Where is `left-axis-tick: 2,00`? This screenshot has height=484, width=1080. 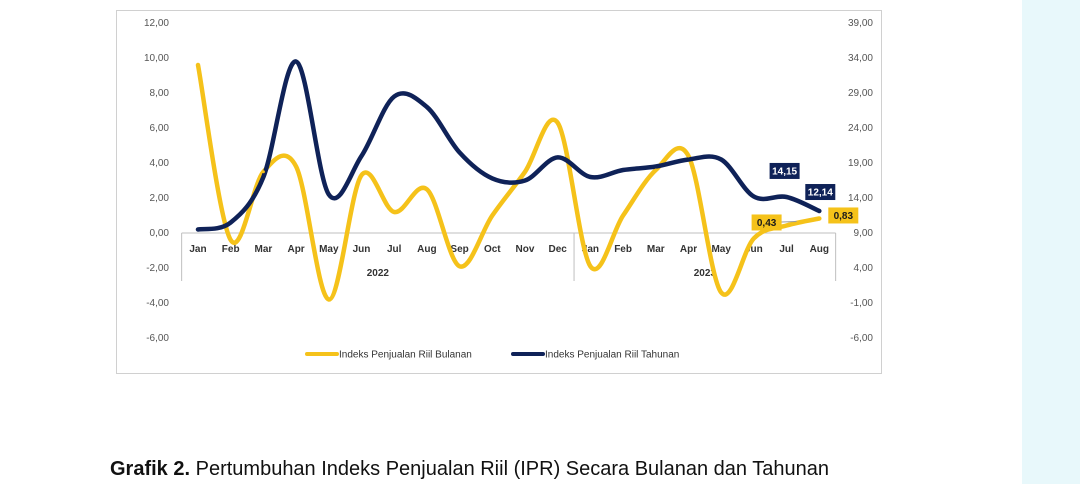
left-axis-tick: 2,00 is located at coordinates (160, 198).